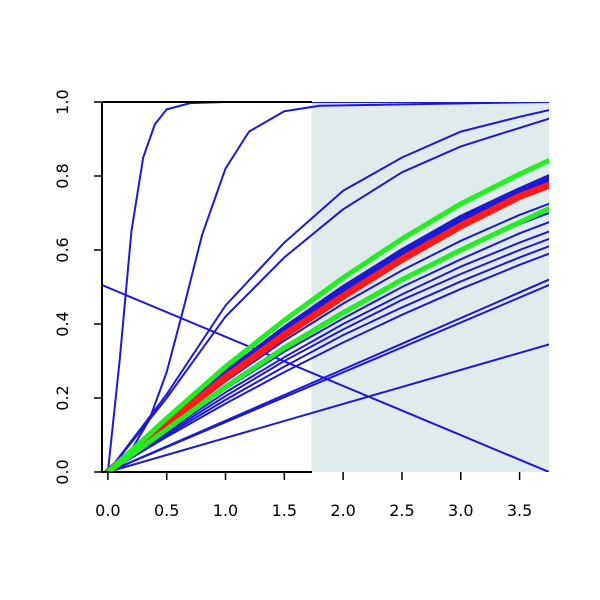 The width and height of the screenshot is (600, 600). What do you see at coordinates (519, 510) in the screenshot?
I see `x-tick-label: 3.5` at bounding box center [519, 510].